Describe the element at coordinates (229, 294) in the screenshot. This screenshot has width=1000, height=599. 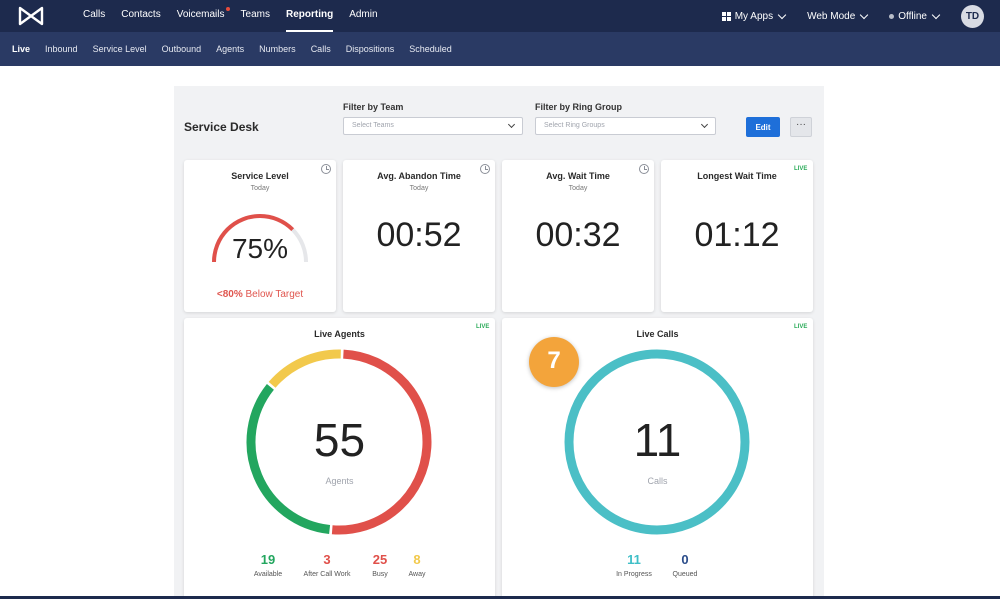
I see `target-threshold: <80%` at that location.